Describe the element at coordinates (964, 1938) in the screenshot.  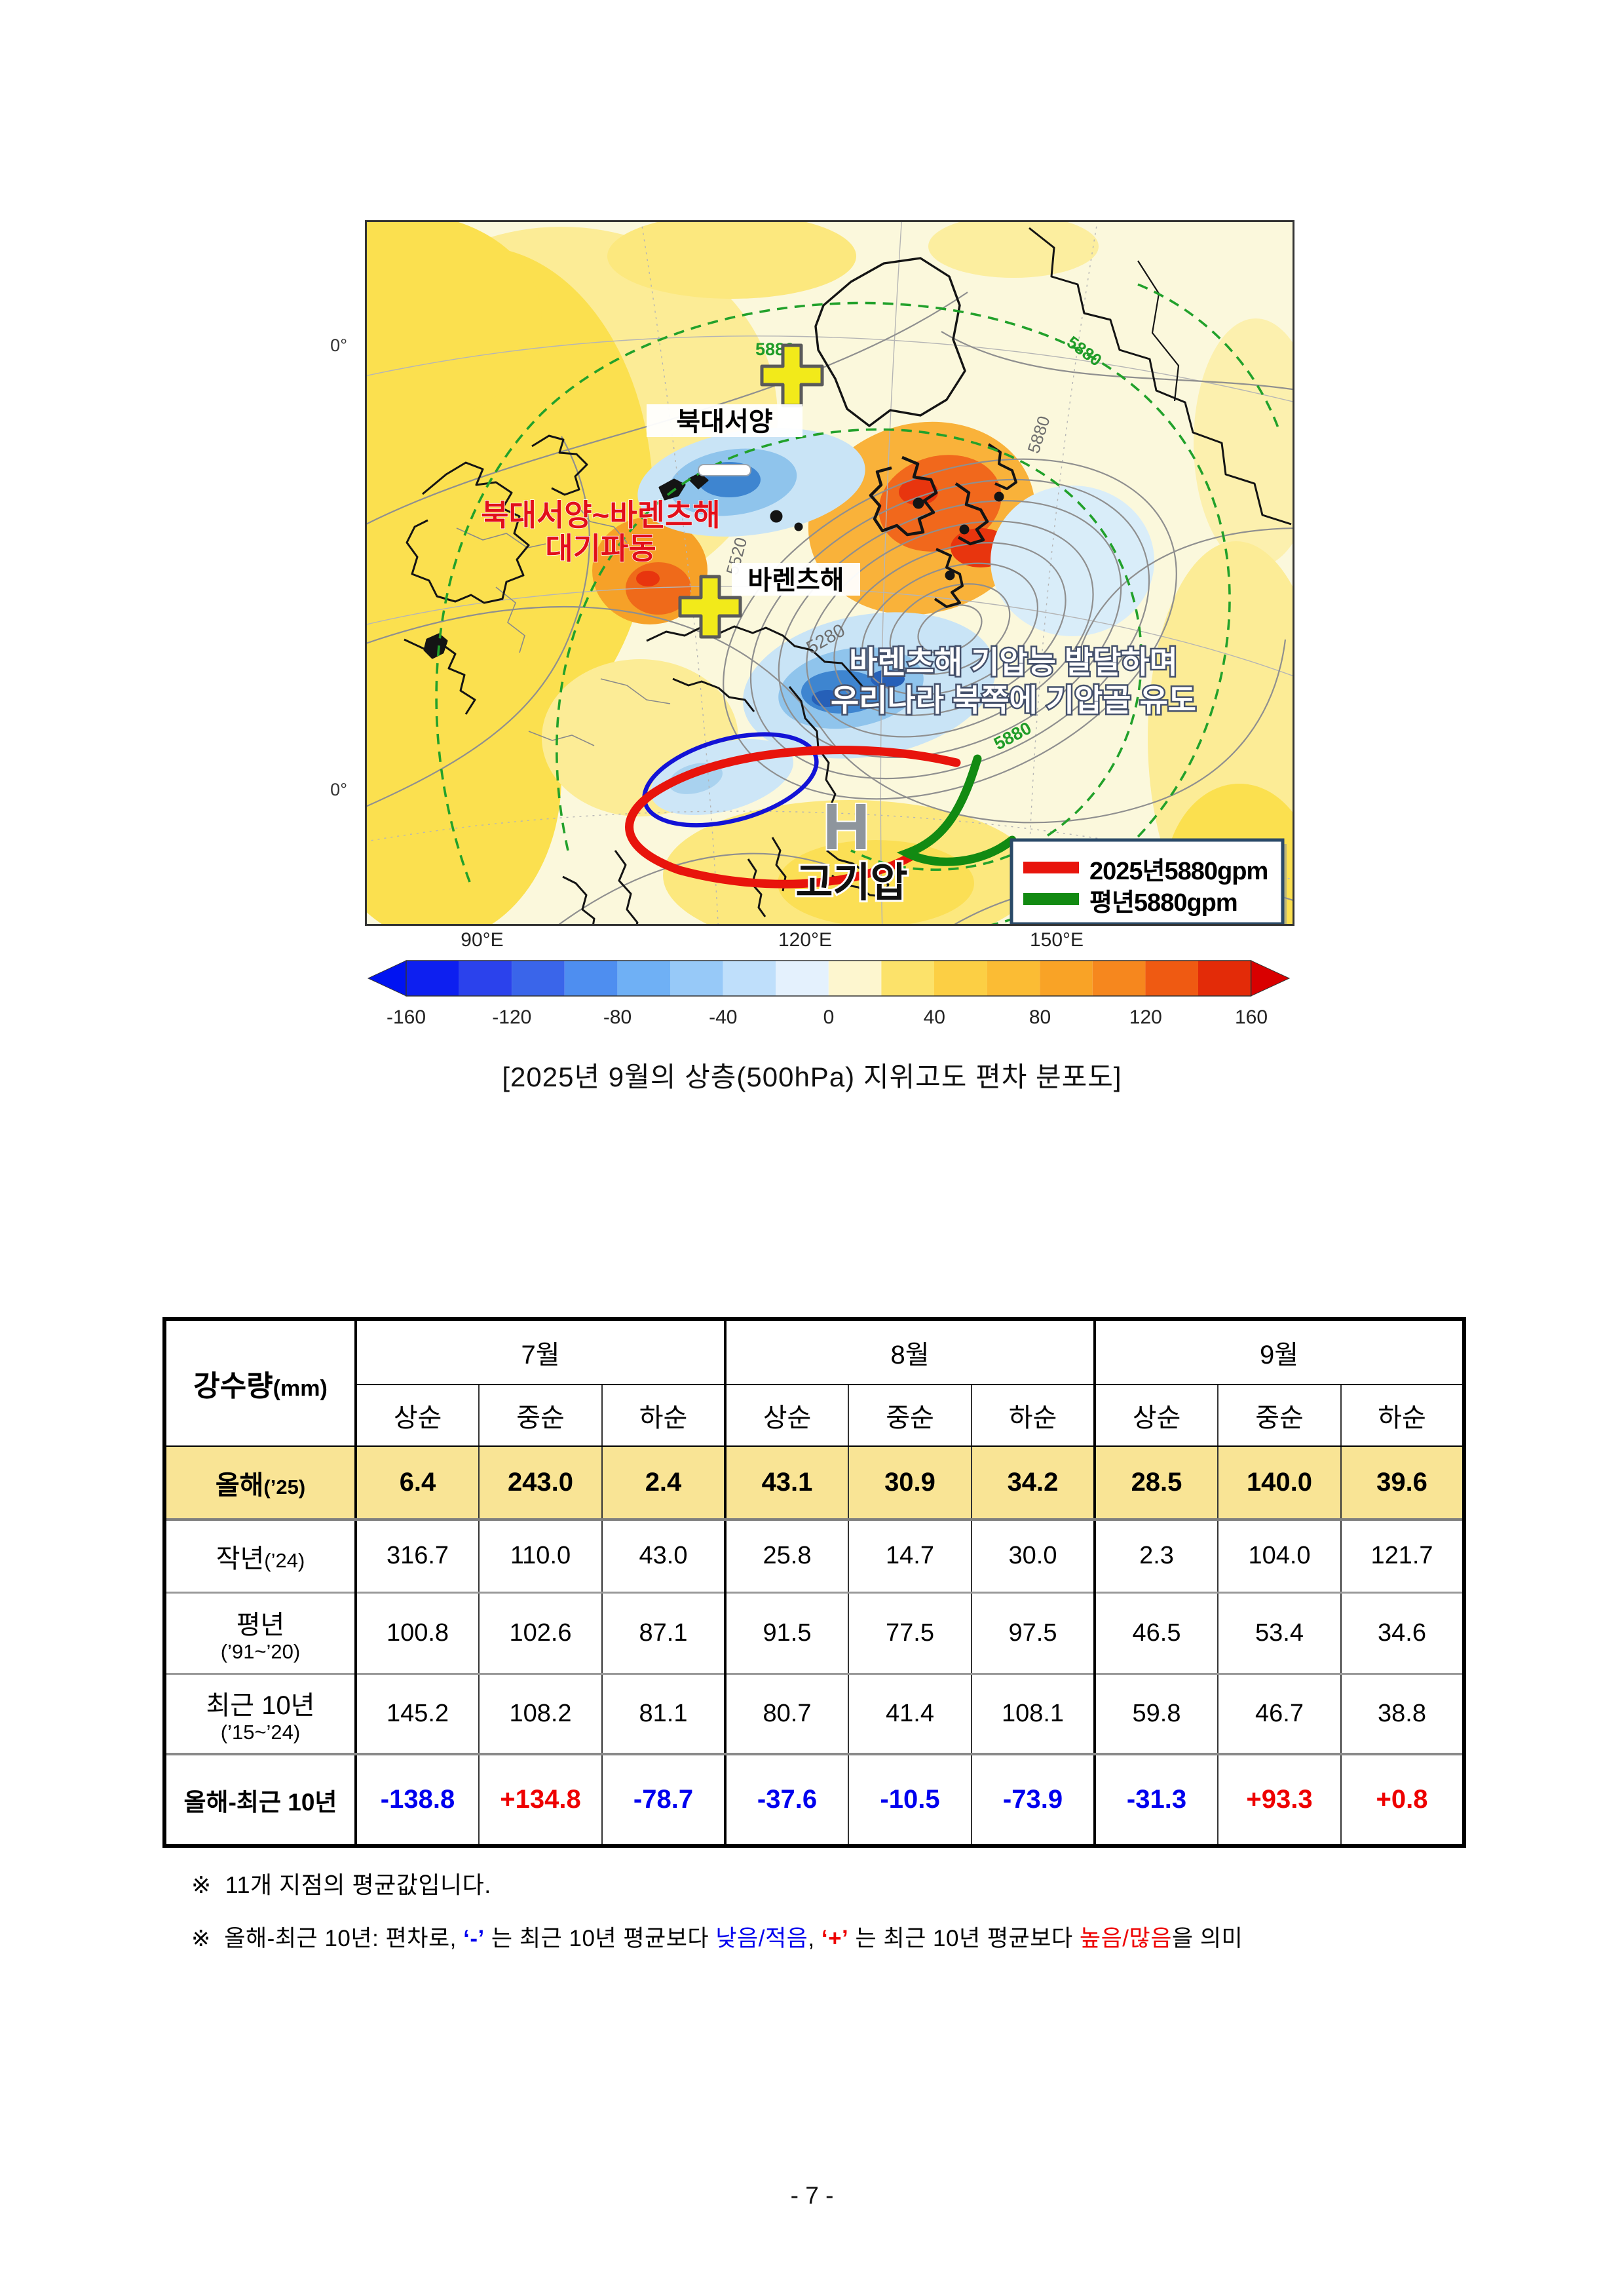
I see `footnote-part: 는 최근 10년 평균보다` at that location.